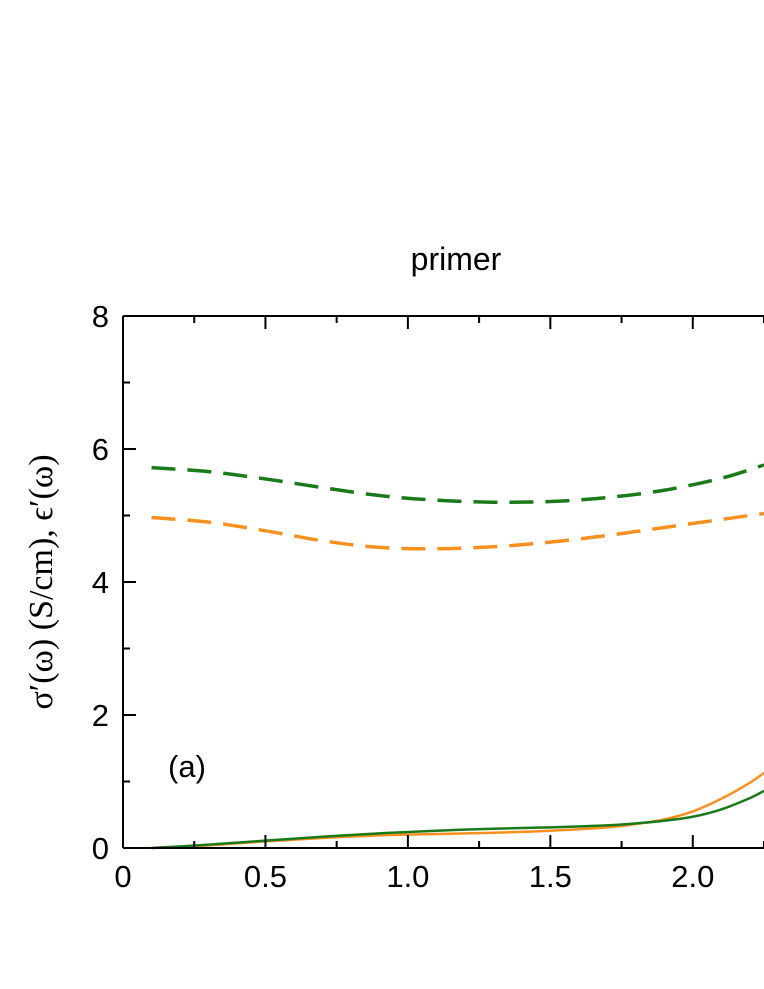 This screenshot has width=764, height=989. Describe the element at coordinates (407, 876) in the screenshot. I see `x-tick-label: 1.0` at that location.